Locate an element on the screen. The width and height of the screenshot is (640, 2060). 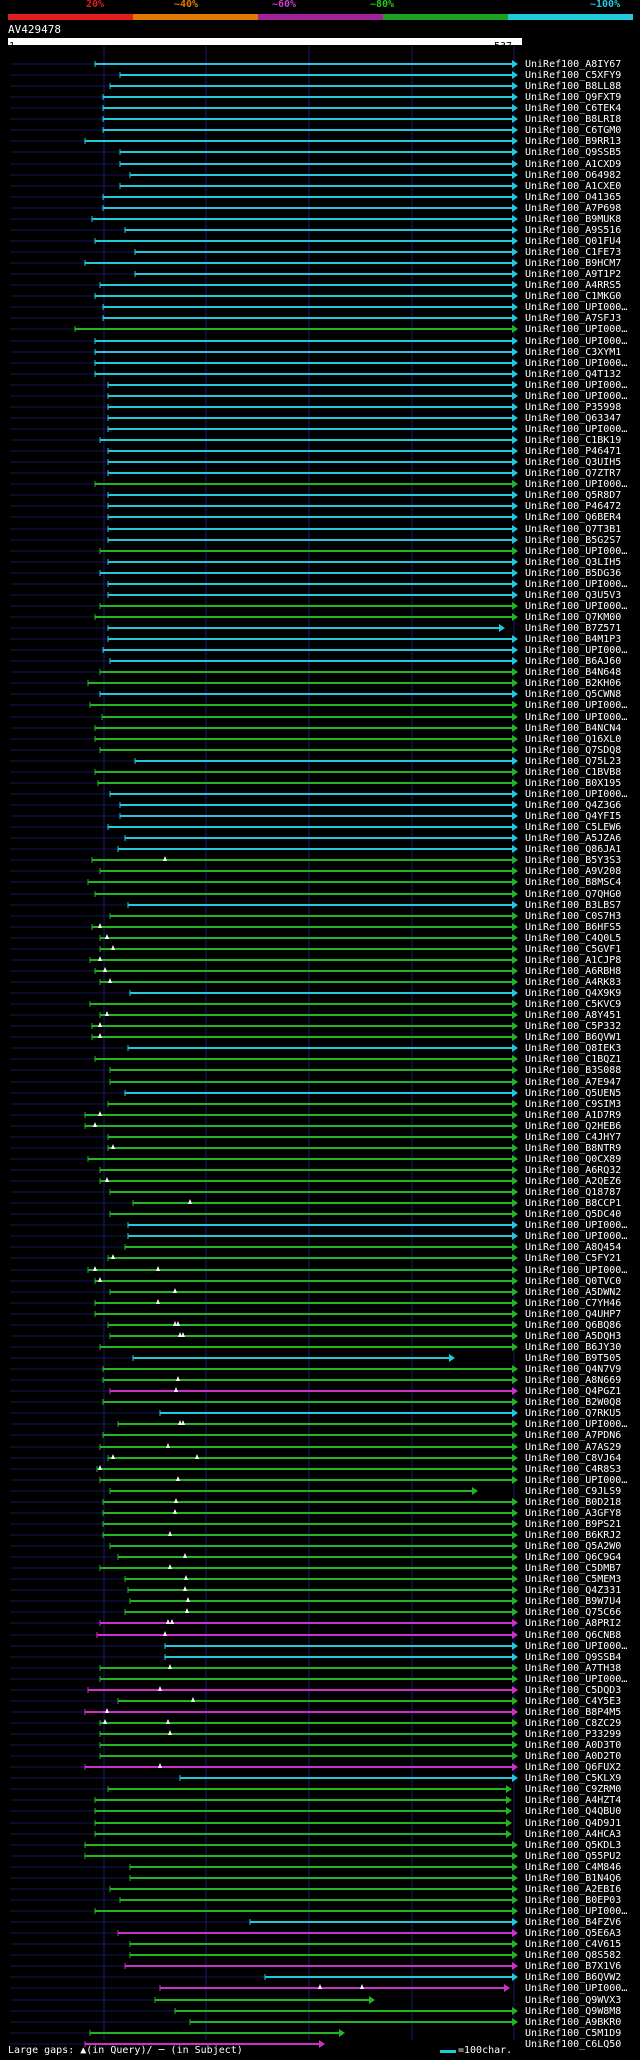
hit-label: UniRef100_Q75L23 is located at coordinates (573, 761).